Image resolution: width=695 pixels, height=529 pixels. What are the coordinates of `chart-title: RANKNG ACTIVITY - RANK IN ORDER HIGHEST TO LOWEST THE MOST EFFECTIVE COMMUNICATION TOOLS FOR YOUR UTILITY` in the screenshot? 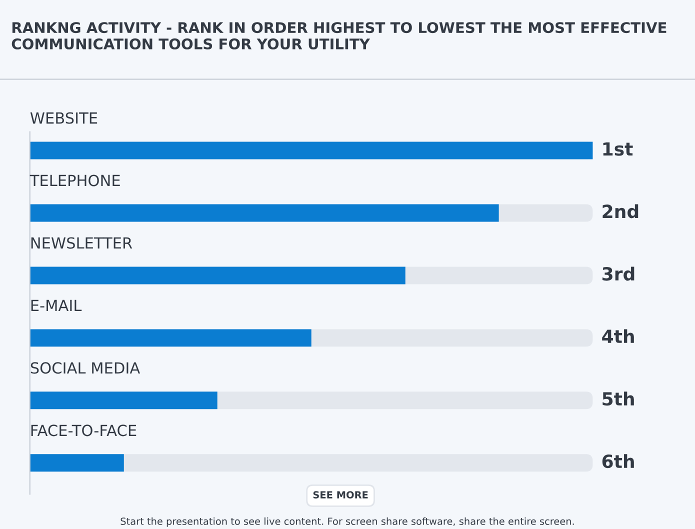 It's located at (339, 36).